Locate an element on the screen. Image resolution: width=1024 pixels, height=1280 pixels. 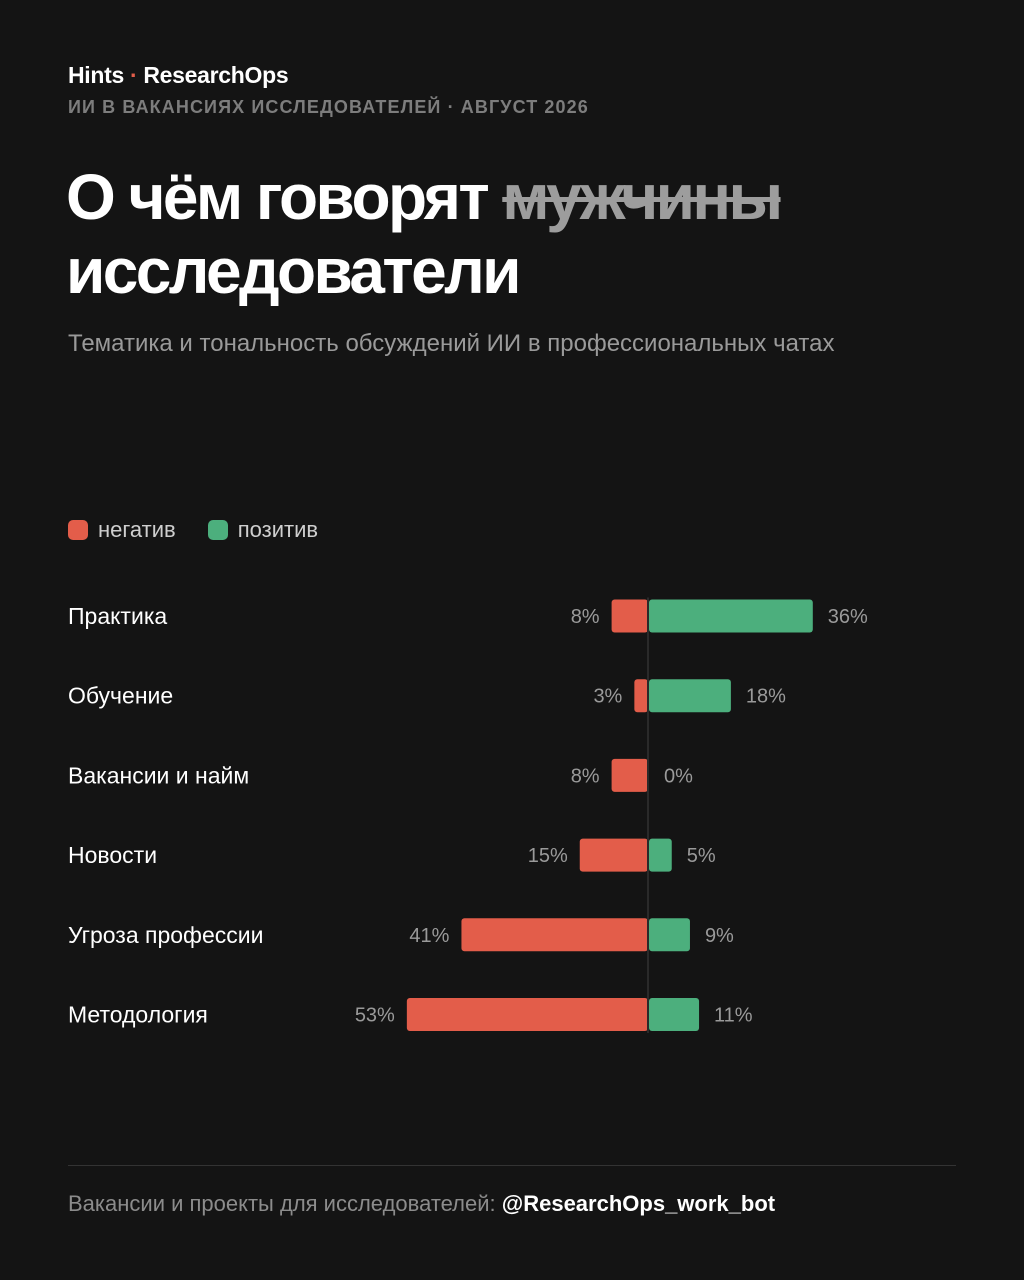
value-label-negative: 15% is located at coordinates (548, 856).